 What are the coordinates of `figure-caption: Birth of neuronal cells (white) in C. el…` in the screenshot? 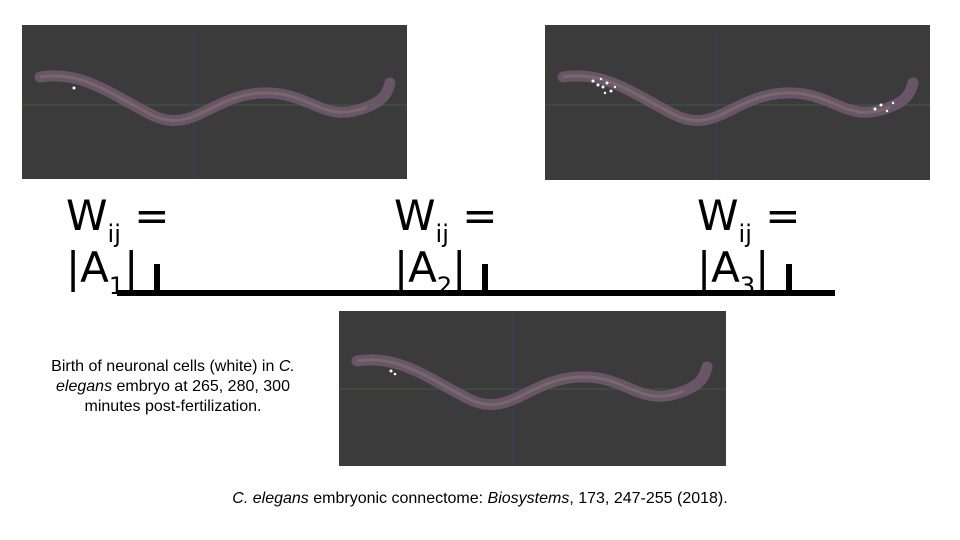 It's located at (173, 386).